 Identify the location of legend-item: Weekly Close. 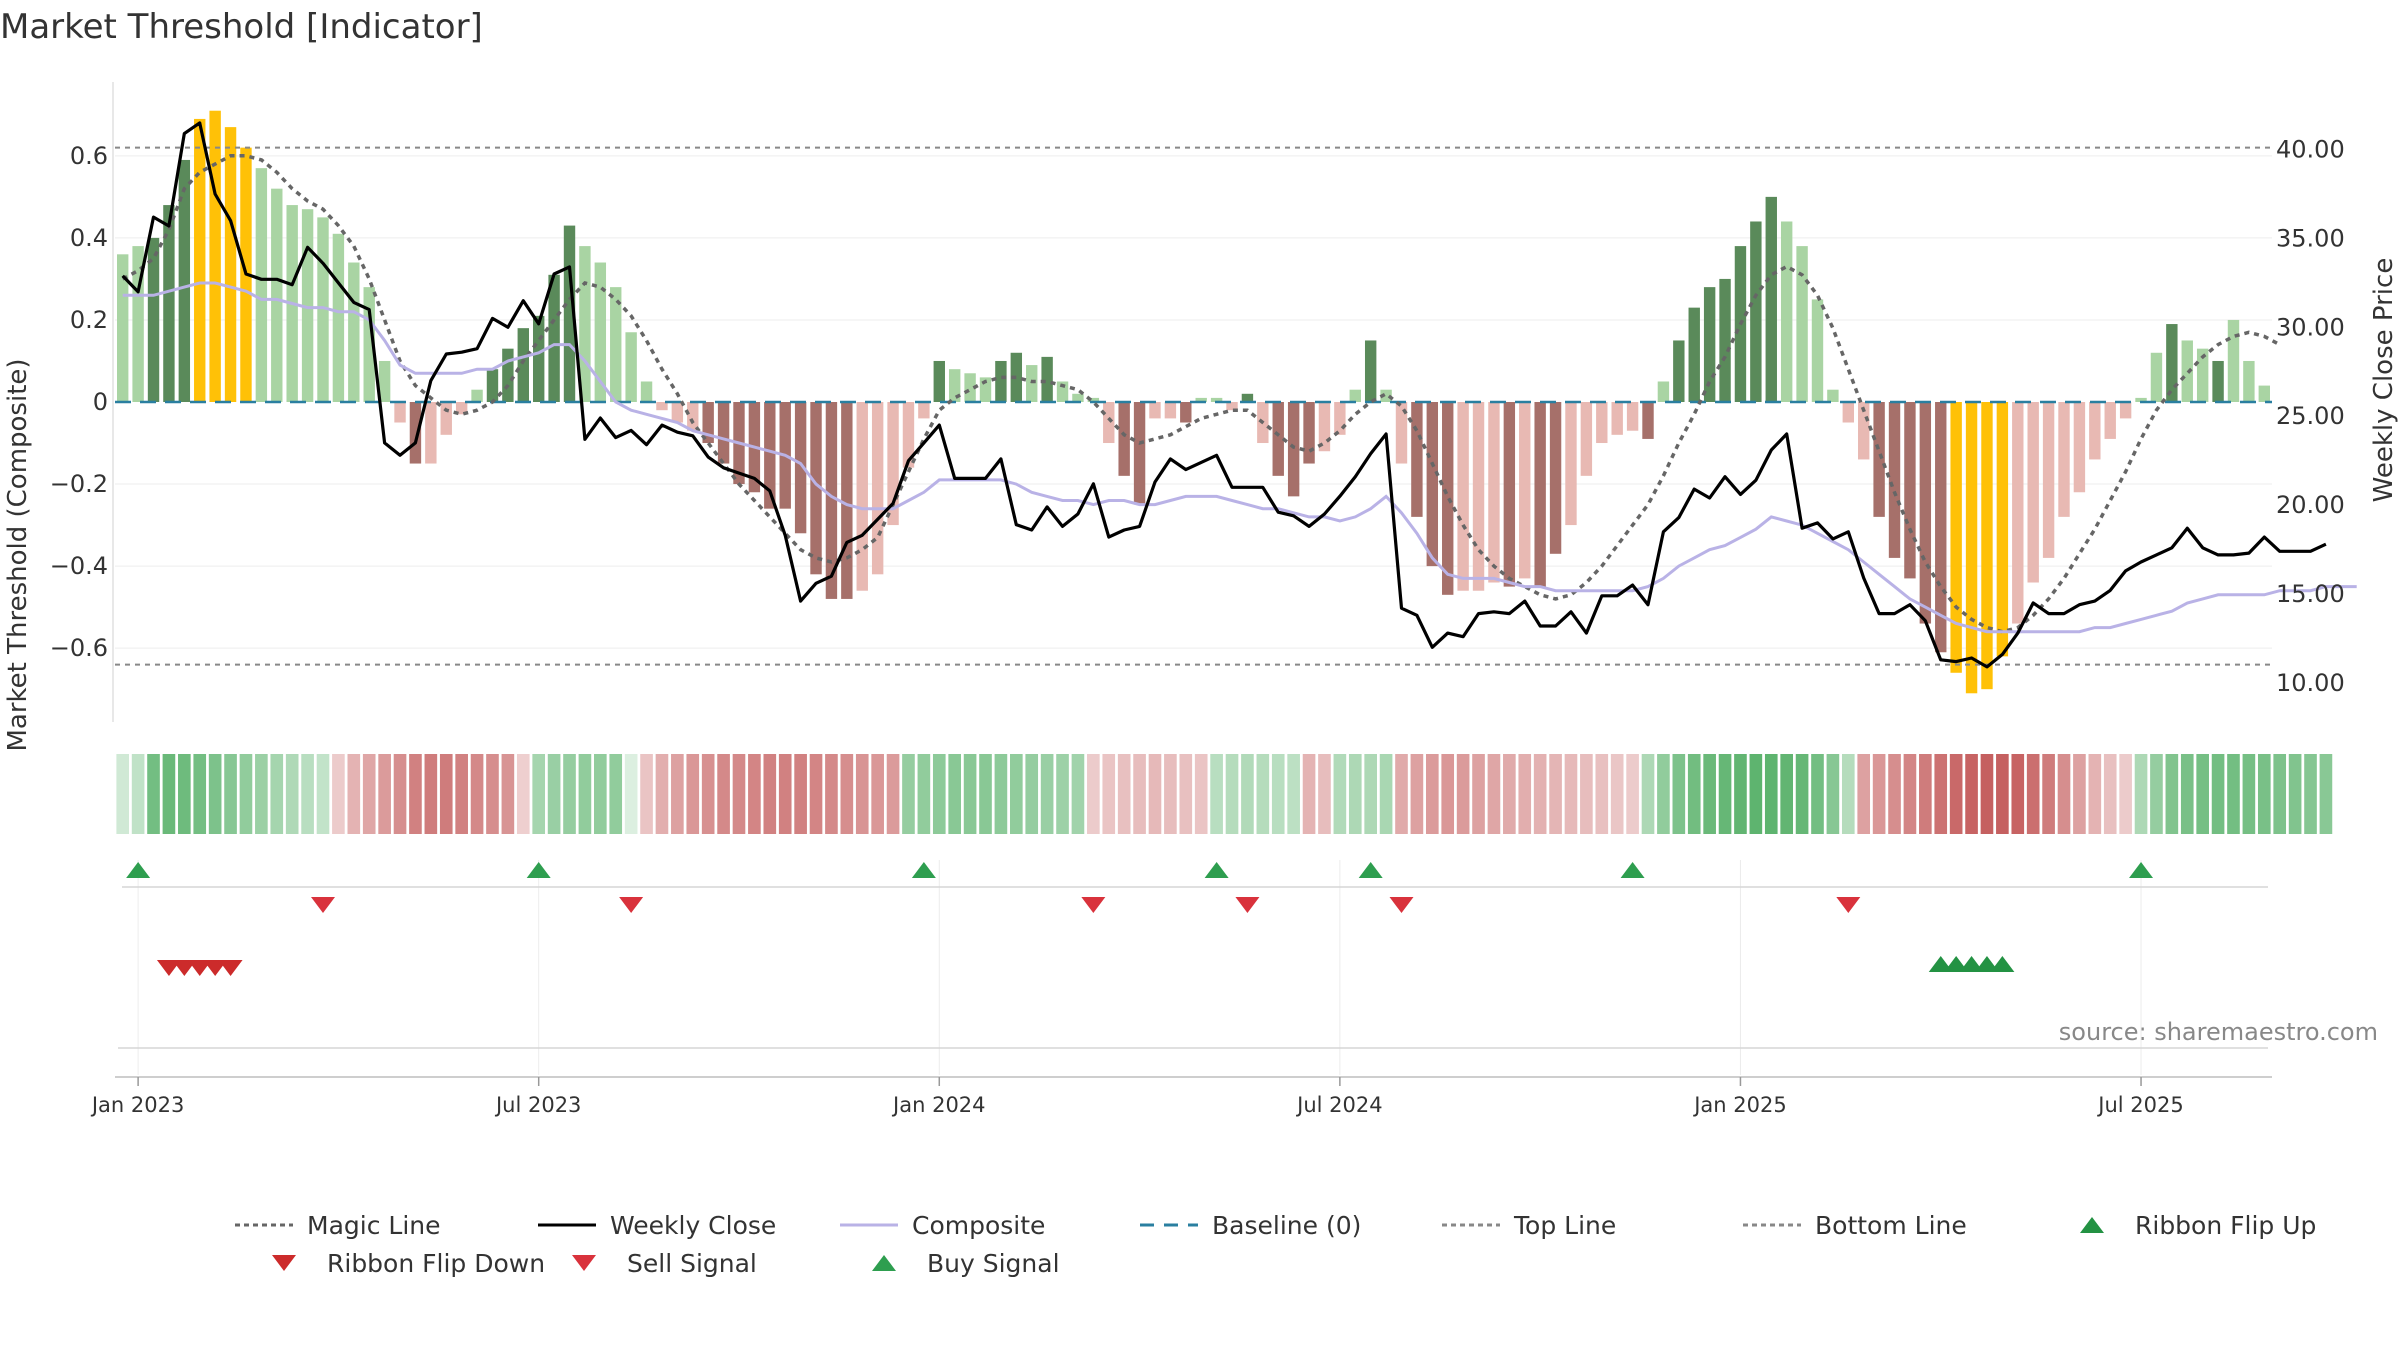
(657, 1225).